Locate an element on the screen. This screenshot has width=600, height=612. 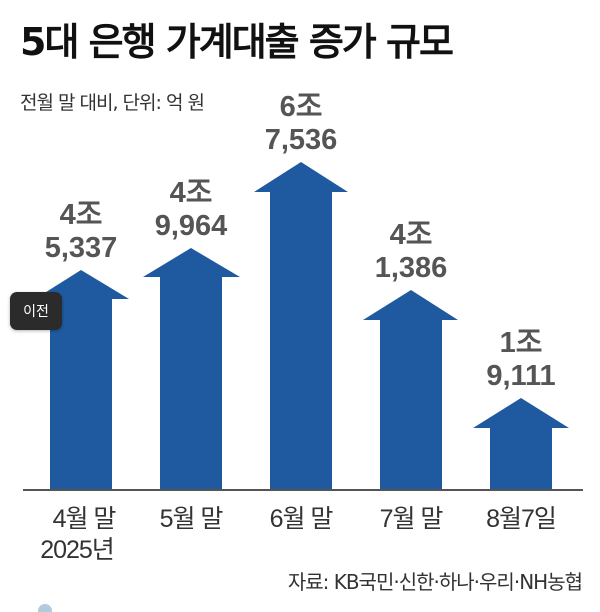
value-label-hundred-million: 7,536 is located at coordinates (301, 140).